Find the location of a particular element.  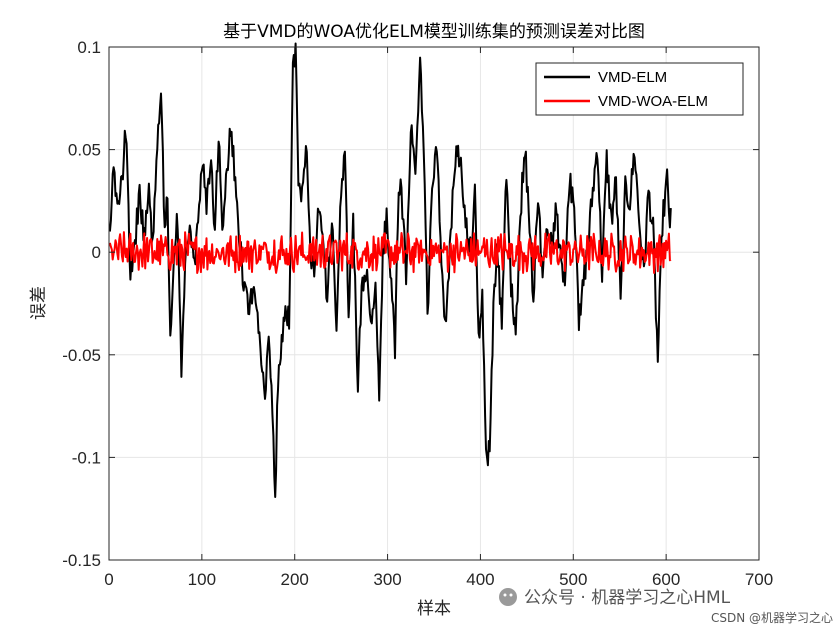

y-tick-label: 0 is located at coordinates (96, 252).